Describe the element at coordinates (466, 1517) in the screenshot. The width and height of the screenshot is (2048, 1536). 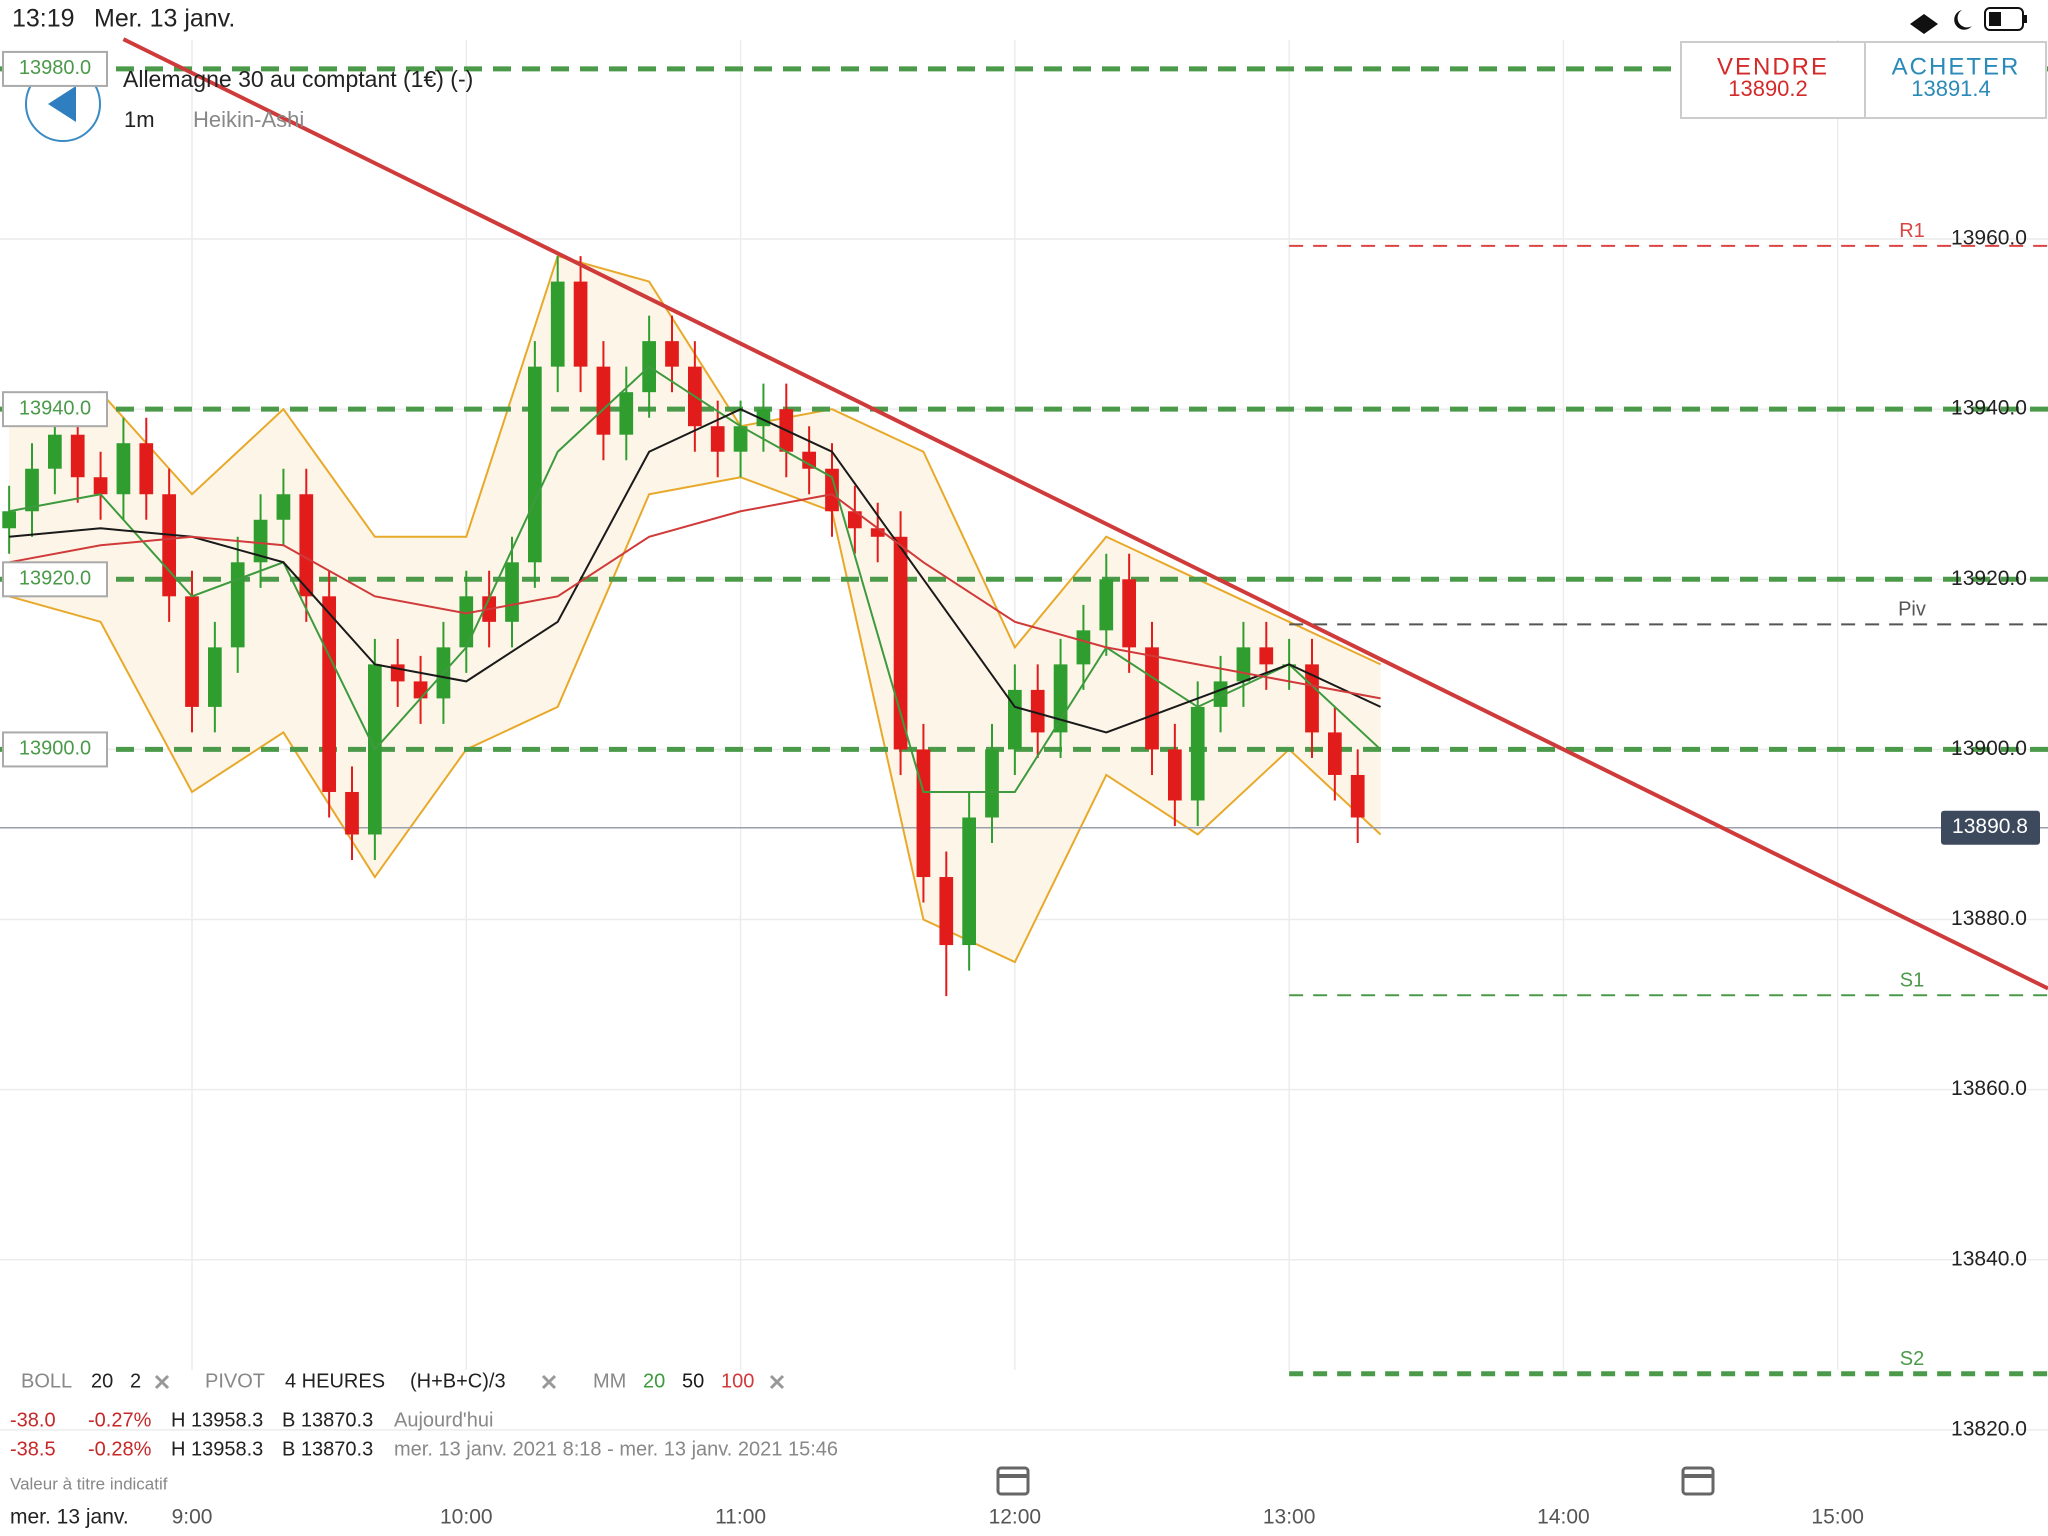
I see `x-tick-label: 10:00` at that location.